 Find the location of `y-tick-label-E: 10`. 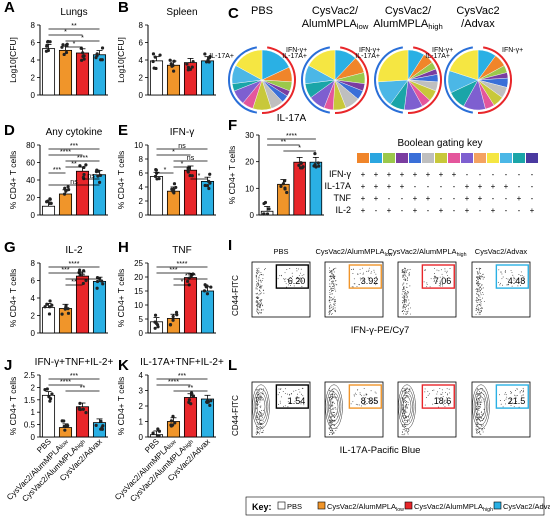

y-tick-label-E: 10 is located at coordinates (138, 145).